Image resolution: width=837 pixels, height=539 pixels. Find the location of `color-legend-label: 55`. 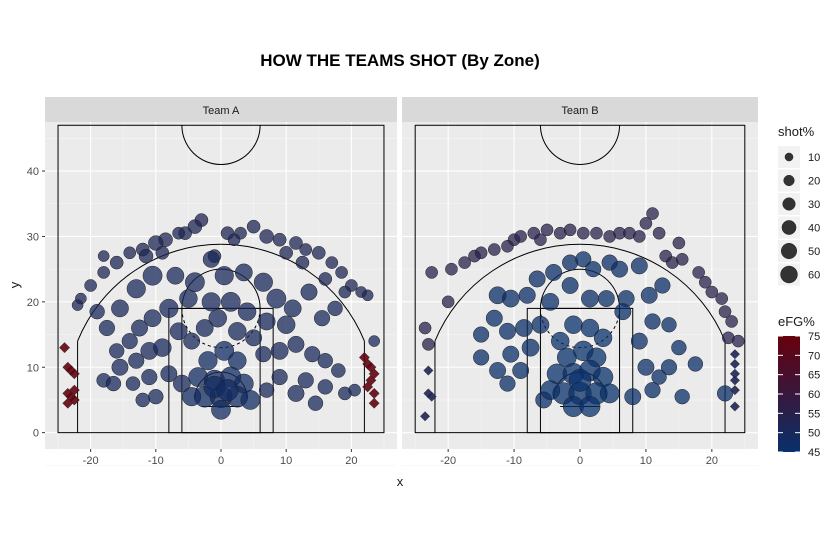

color-legend-label: 55 is located at coordinates (814, 414).